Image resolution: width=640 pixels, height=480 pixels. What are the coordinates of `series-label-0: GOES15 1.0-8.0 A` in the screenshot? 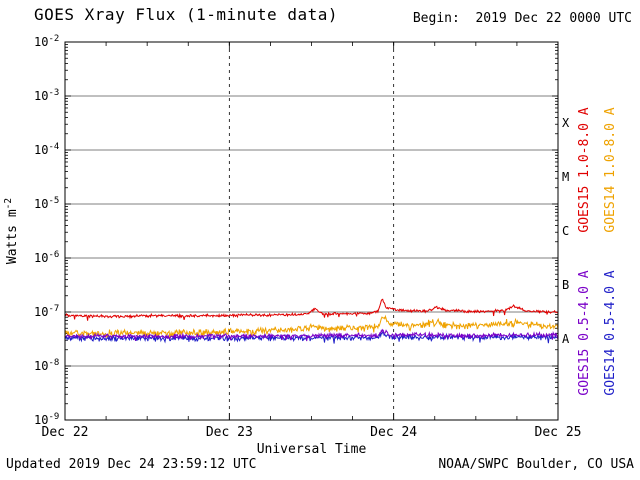 It's located at (584, 169).